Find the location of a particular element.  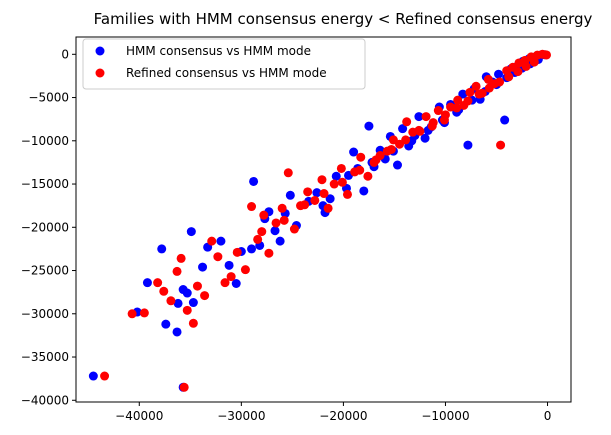

legend-label: HMM consensus vs HMM mode is located at coordinates (218, 51).